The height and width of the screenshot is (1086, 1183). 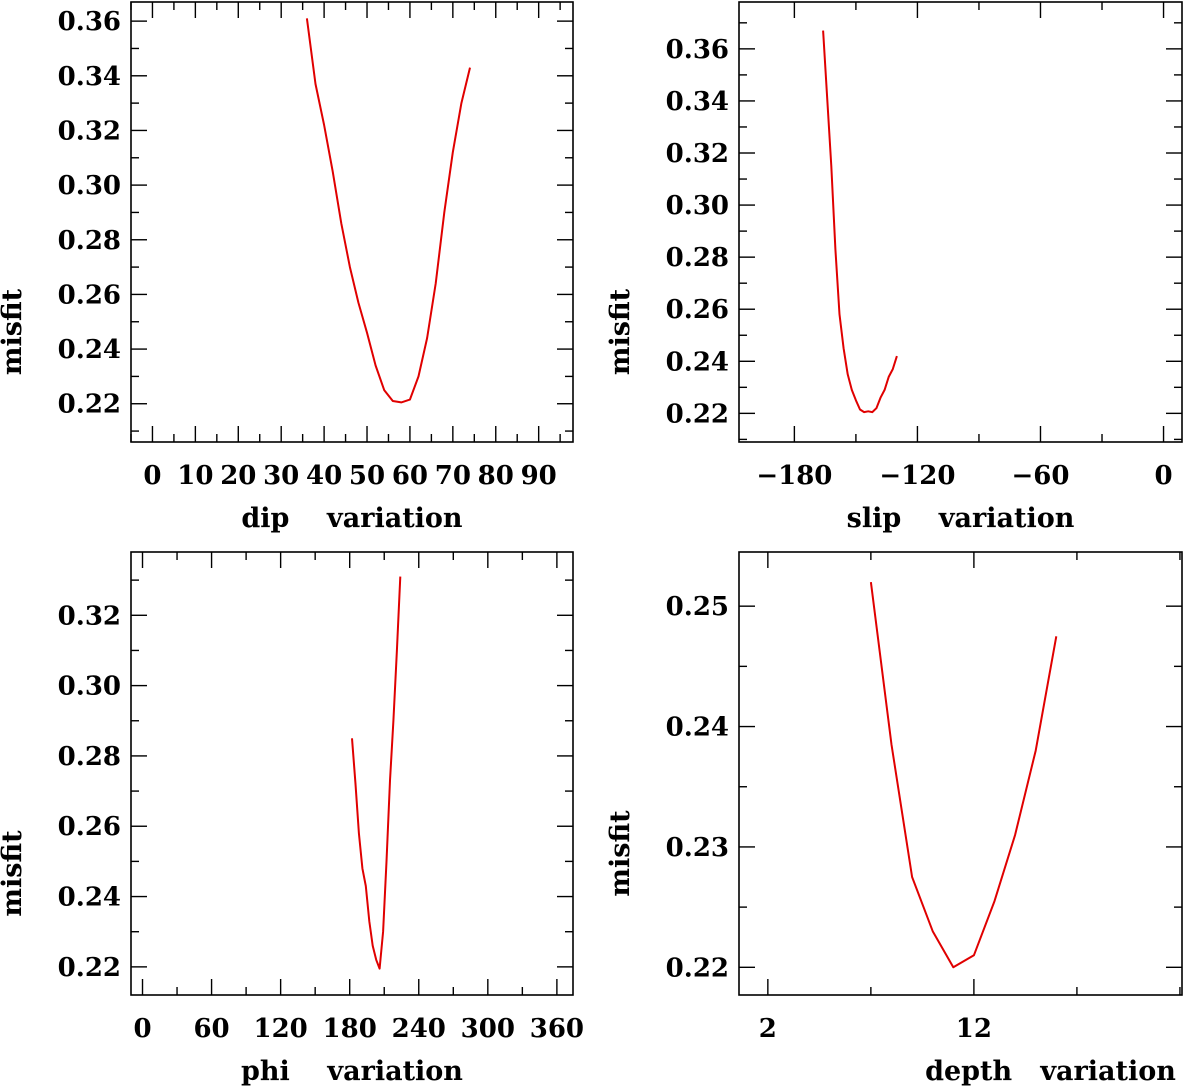 I want to click on x-tick-label: −180, so click(x=794, y=476).